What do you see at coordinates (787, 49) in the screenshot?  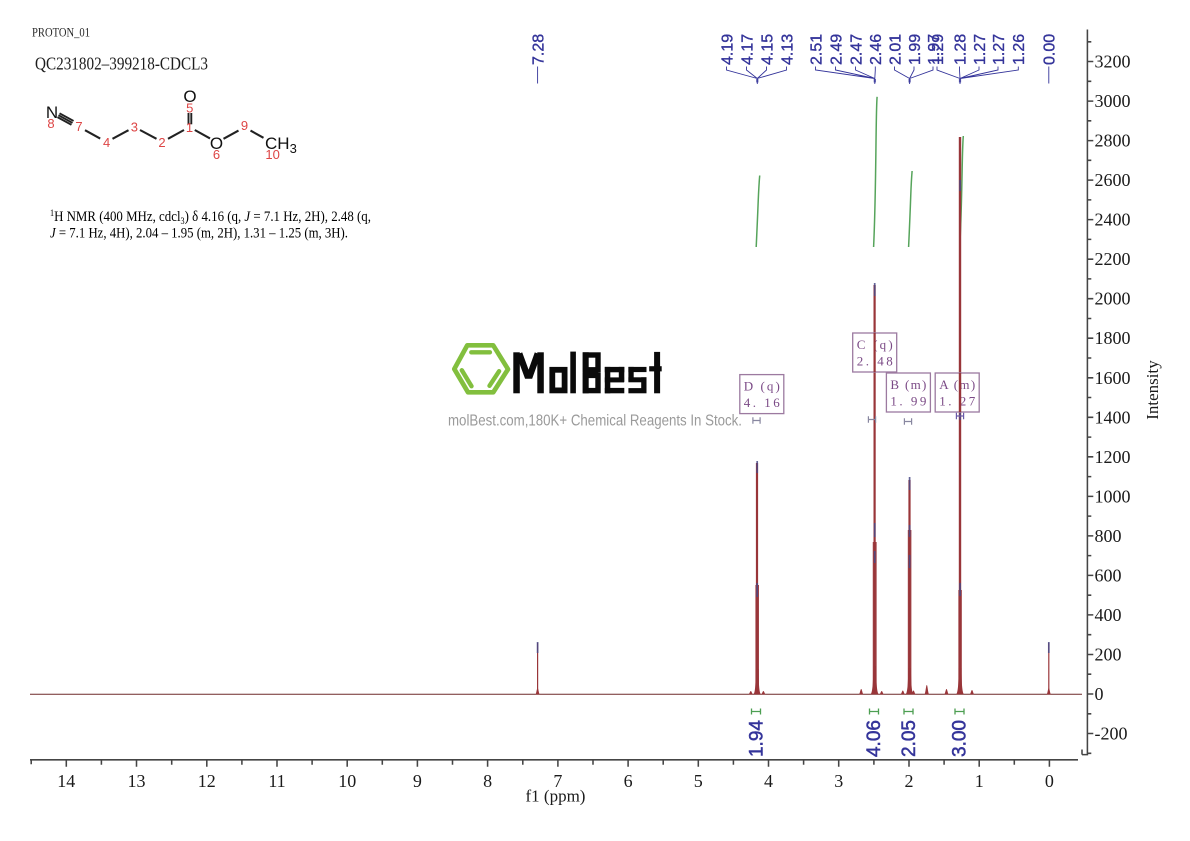 I see `svg-text: 4.13` at bounding box center [787, 49].